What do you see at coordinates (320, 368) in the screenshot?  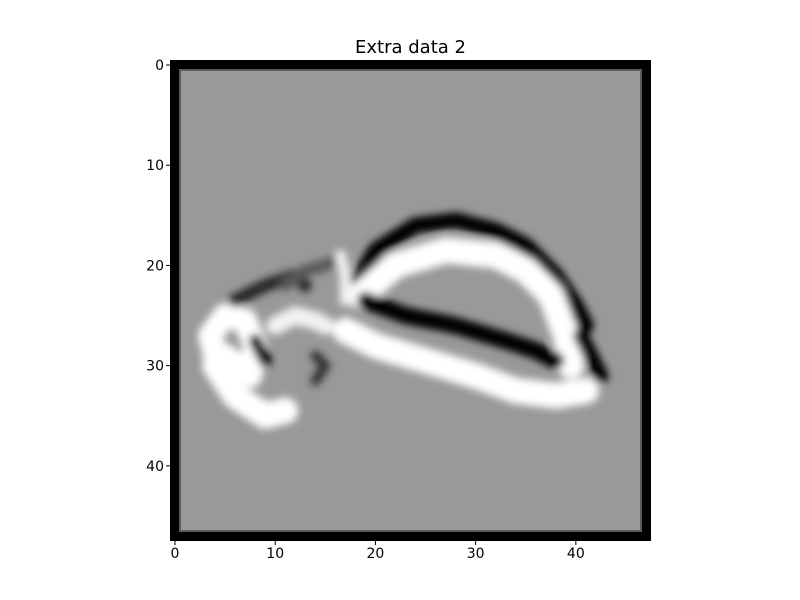 I see `stroke-small-dark-mark` at bounding box center [320, 368].